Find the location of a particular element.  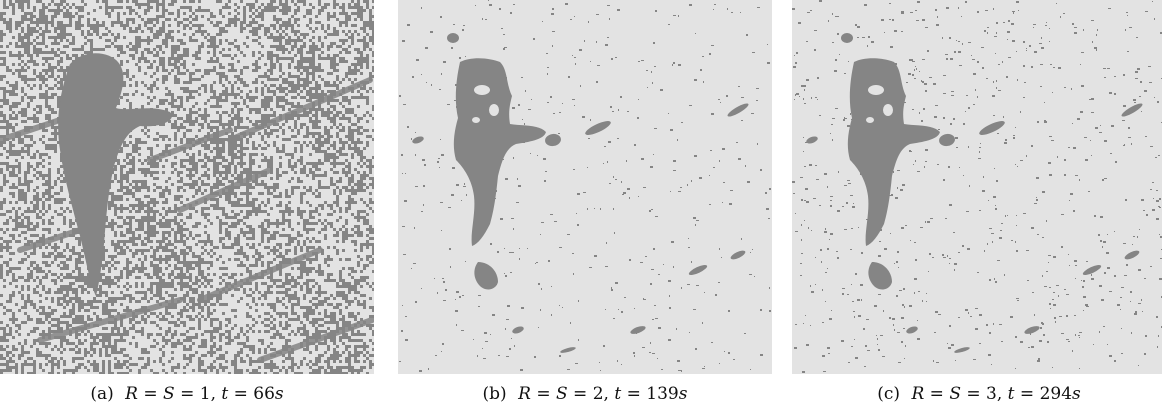

caption-c-tag: (c) is located at coordinates (889, 394).